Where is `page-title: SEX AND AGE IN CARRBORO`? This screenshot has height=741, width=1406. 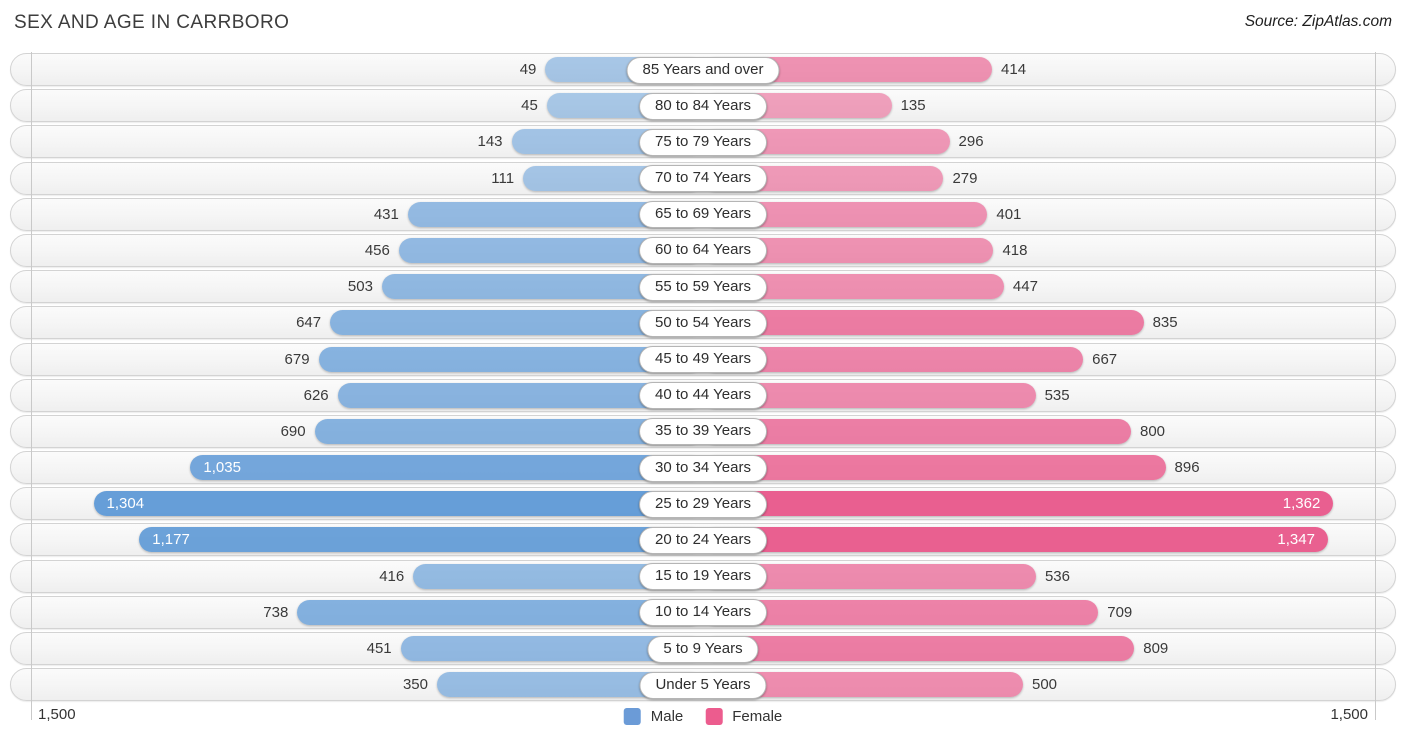
page-title: SEX AND AGE IN CARRBORO is located at coordinates (152, 22).